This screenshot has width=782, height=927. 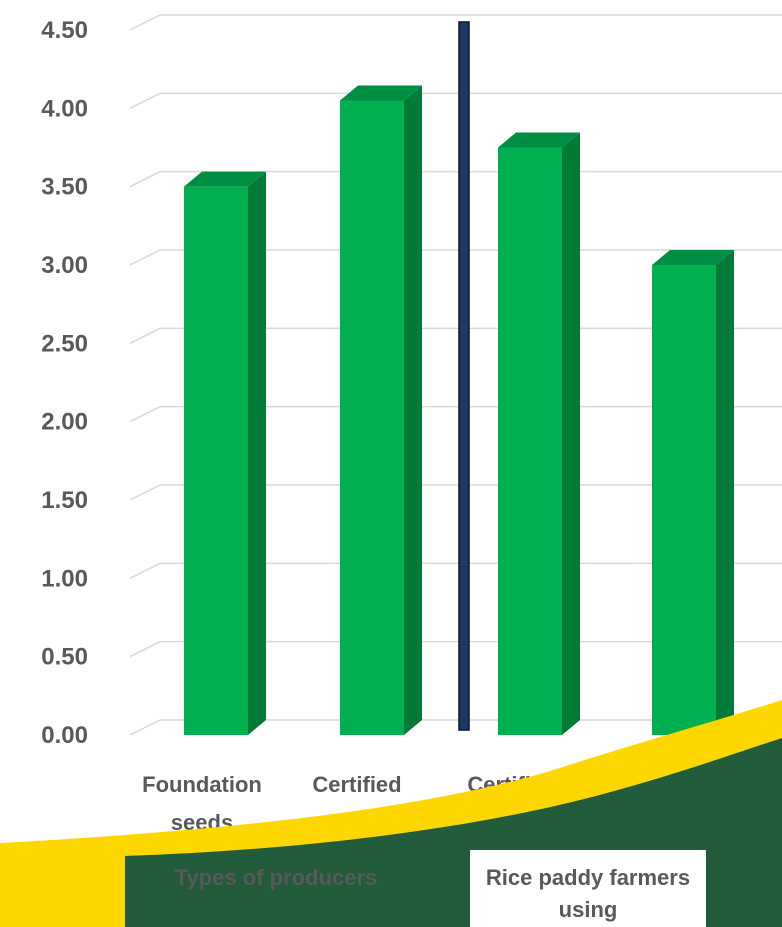 I want to click on y-tick-label: 2.00, so click(x=64, y=422).